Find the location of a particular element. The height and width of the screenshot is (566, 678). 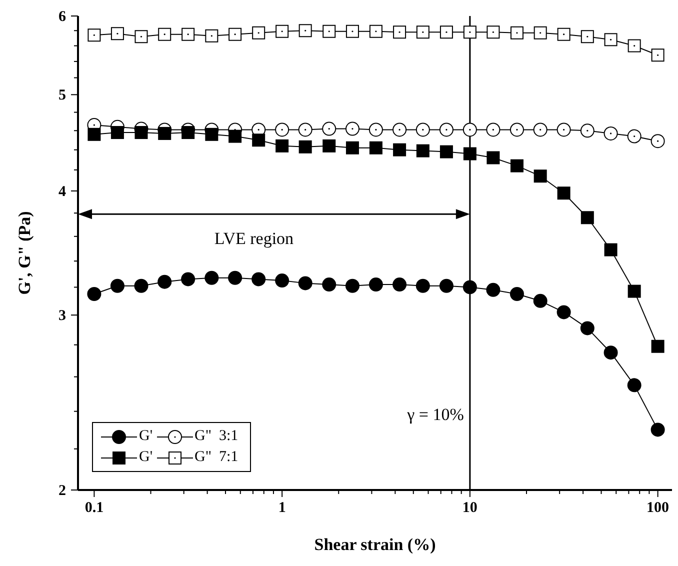

y-tick-label: 4 is located at coordinates (62, 192).